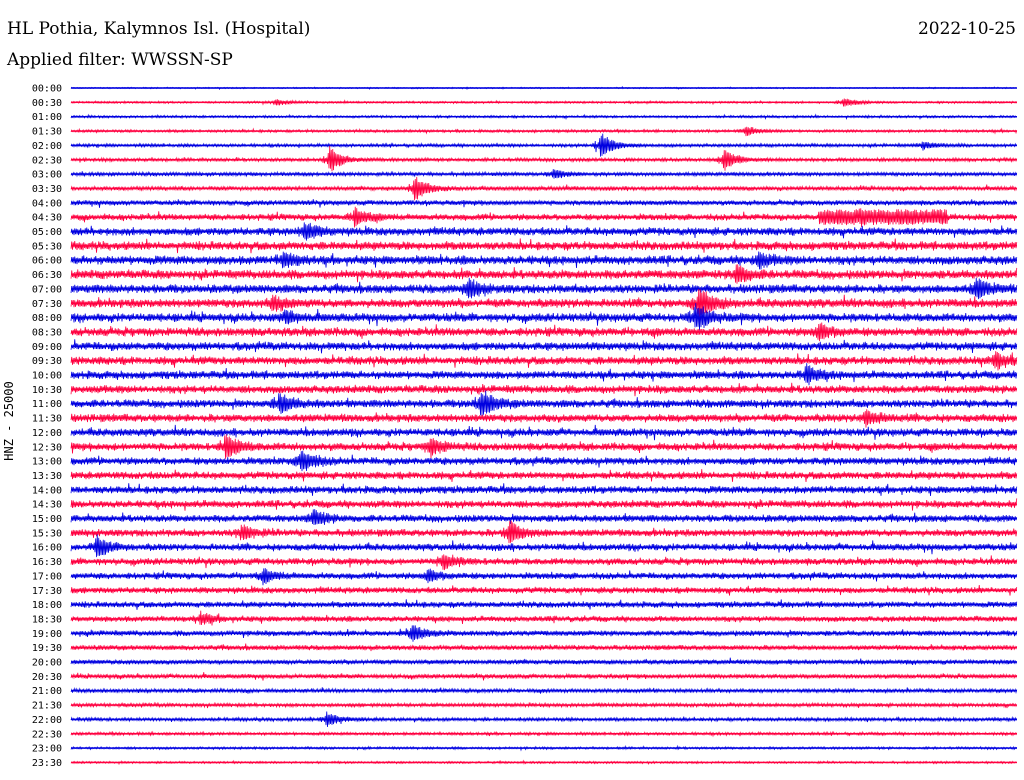 This screenshot has width=1024, height=780. What do you see at coordinates (47, 749) in the screenshot?
I see `time-tick-label: 23:00` at bounding box center [47, 749].